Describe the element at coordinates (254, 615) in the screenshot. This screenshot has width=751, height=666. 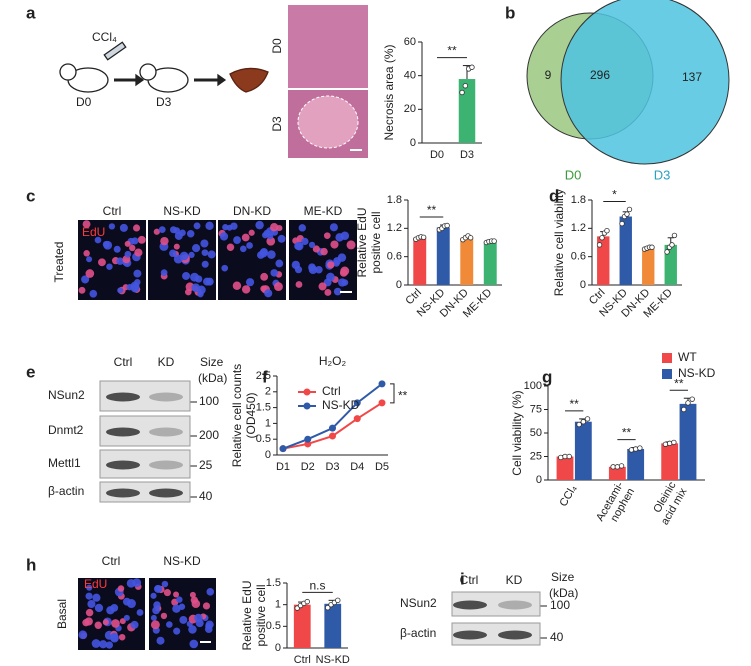
I see `y-axis-label: Relative EdUpositive cell` at that location.